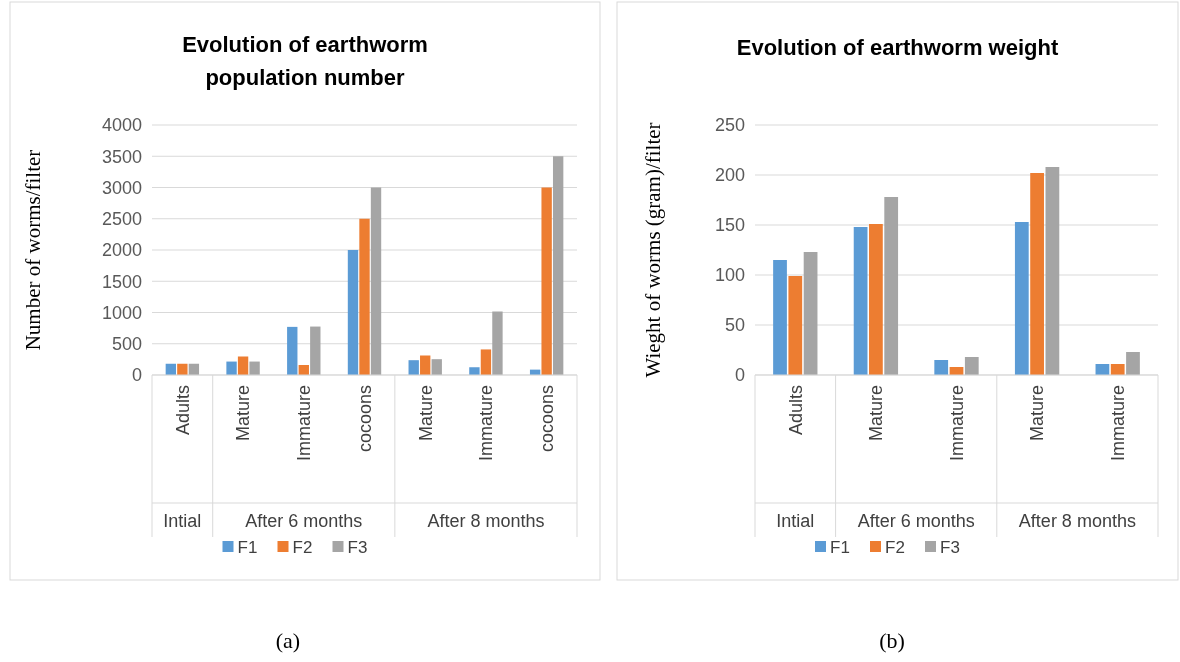 The height and width of the screenshot is (662, 1180). What do you see at coordinates (729, 225) in the screenshot?
I see `y-tick-label: 150` at bounding box center [729, 225].